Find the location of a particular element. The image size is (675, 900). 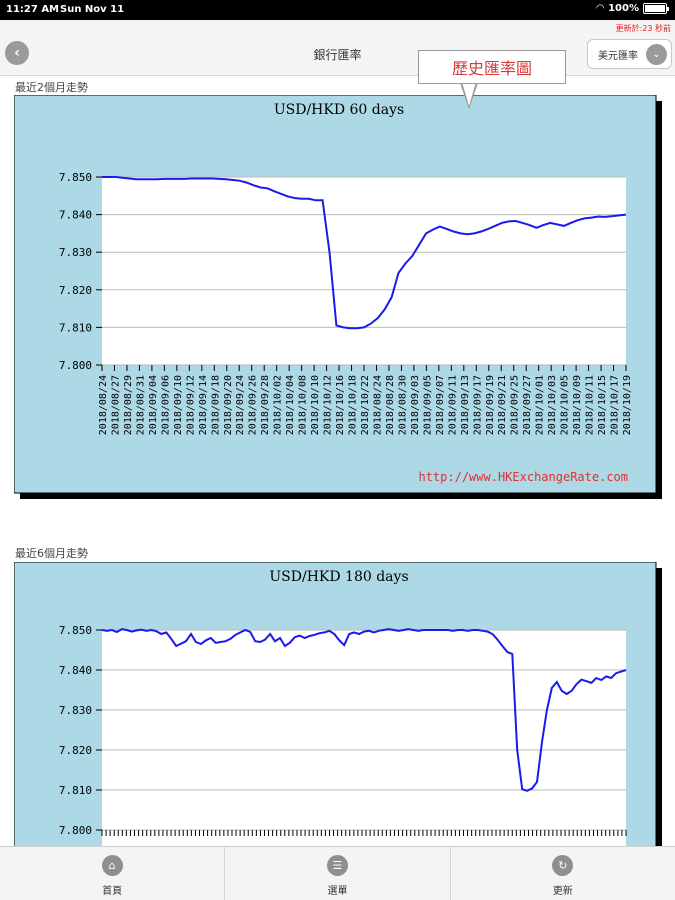

x-tick-label: 2018/09/17 is located at coordinates (477, 405).